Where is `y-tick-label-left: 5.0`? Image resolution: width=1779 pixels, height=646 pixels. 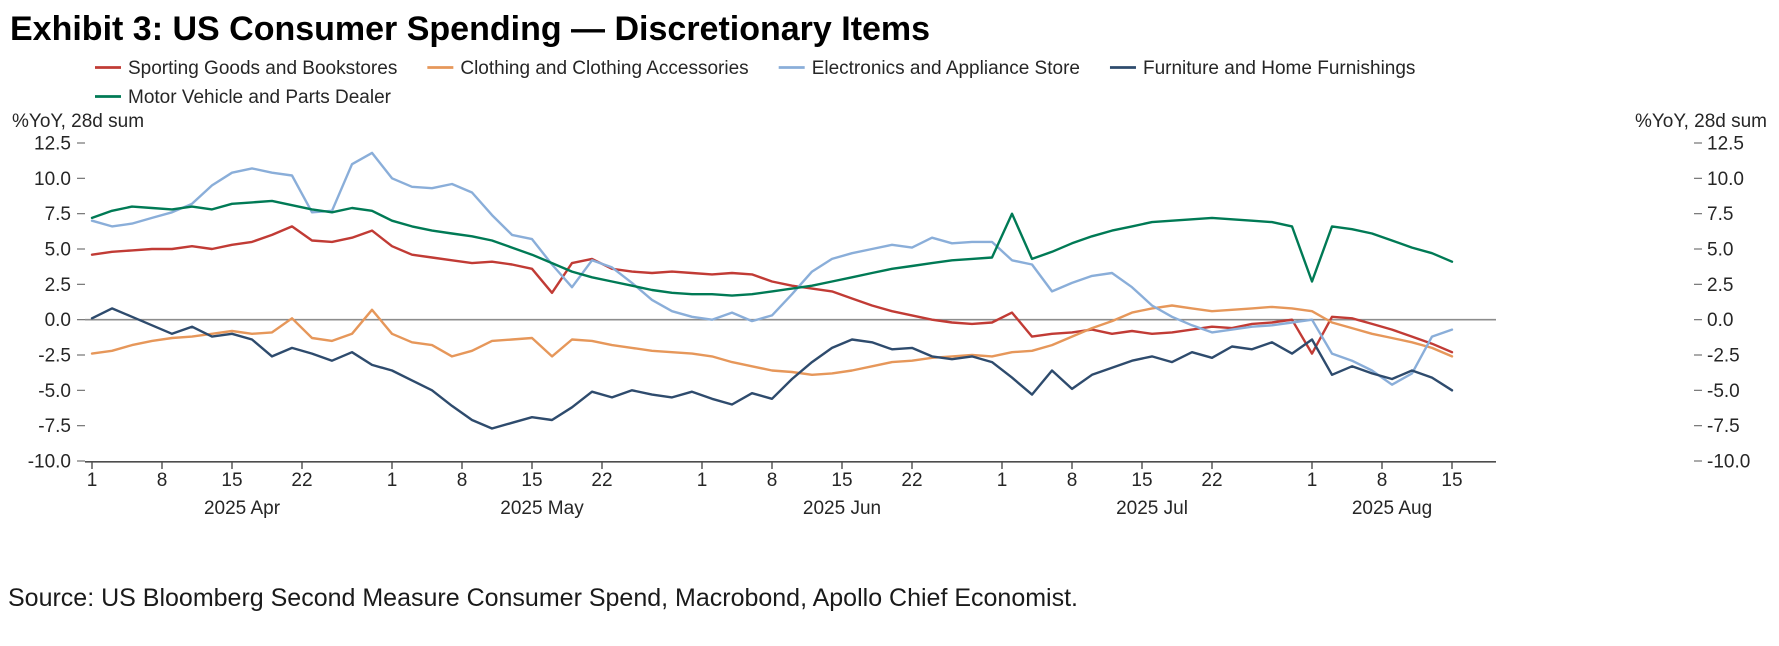
y-tick-label-left: 5.0 is located at coordinates (58, 250).